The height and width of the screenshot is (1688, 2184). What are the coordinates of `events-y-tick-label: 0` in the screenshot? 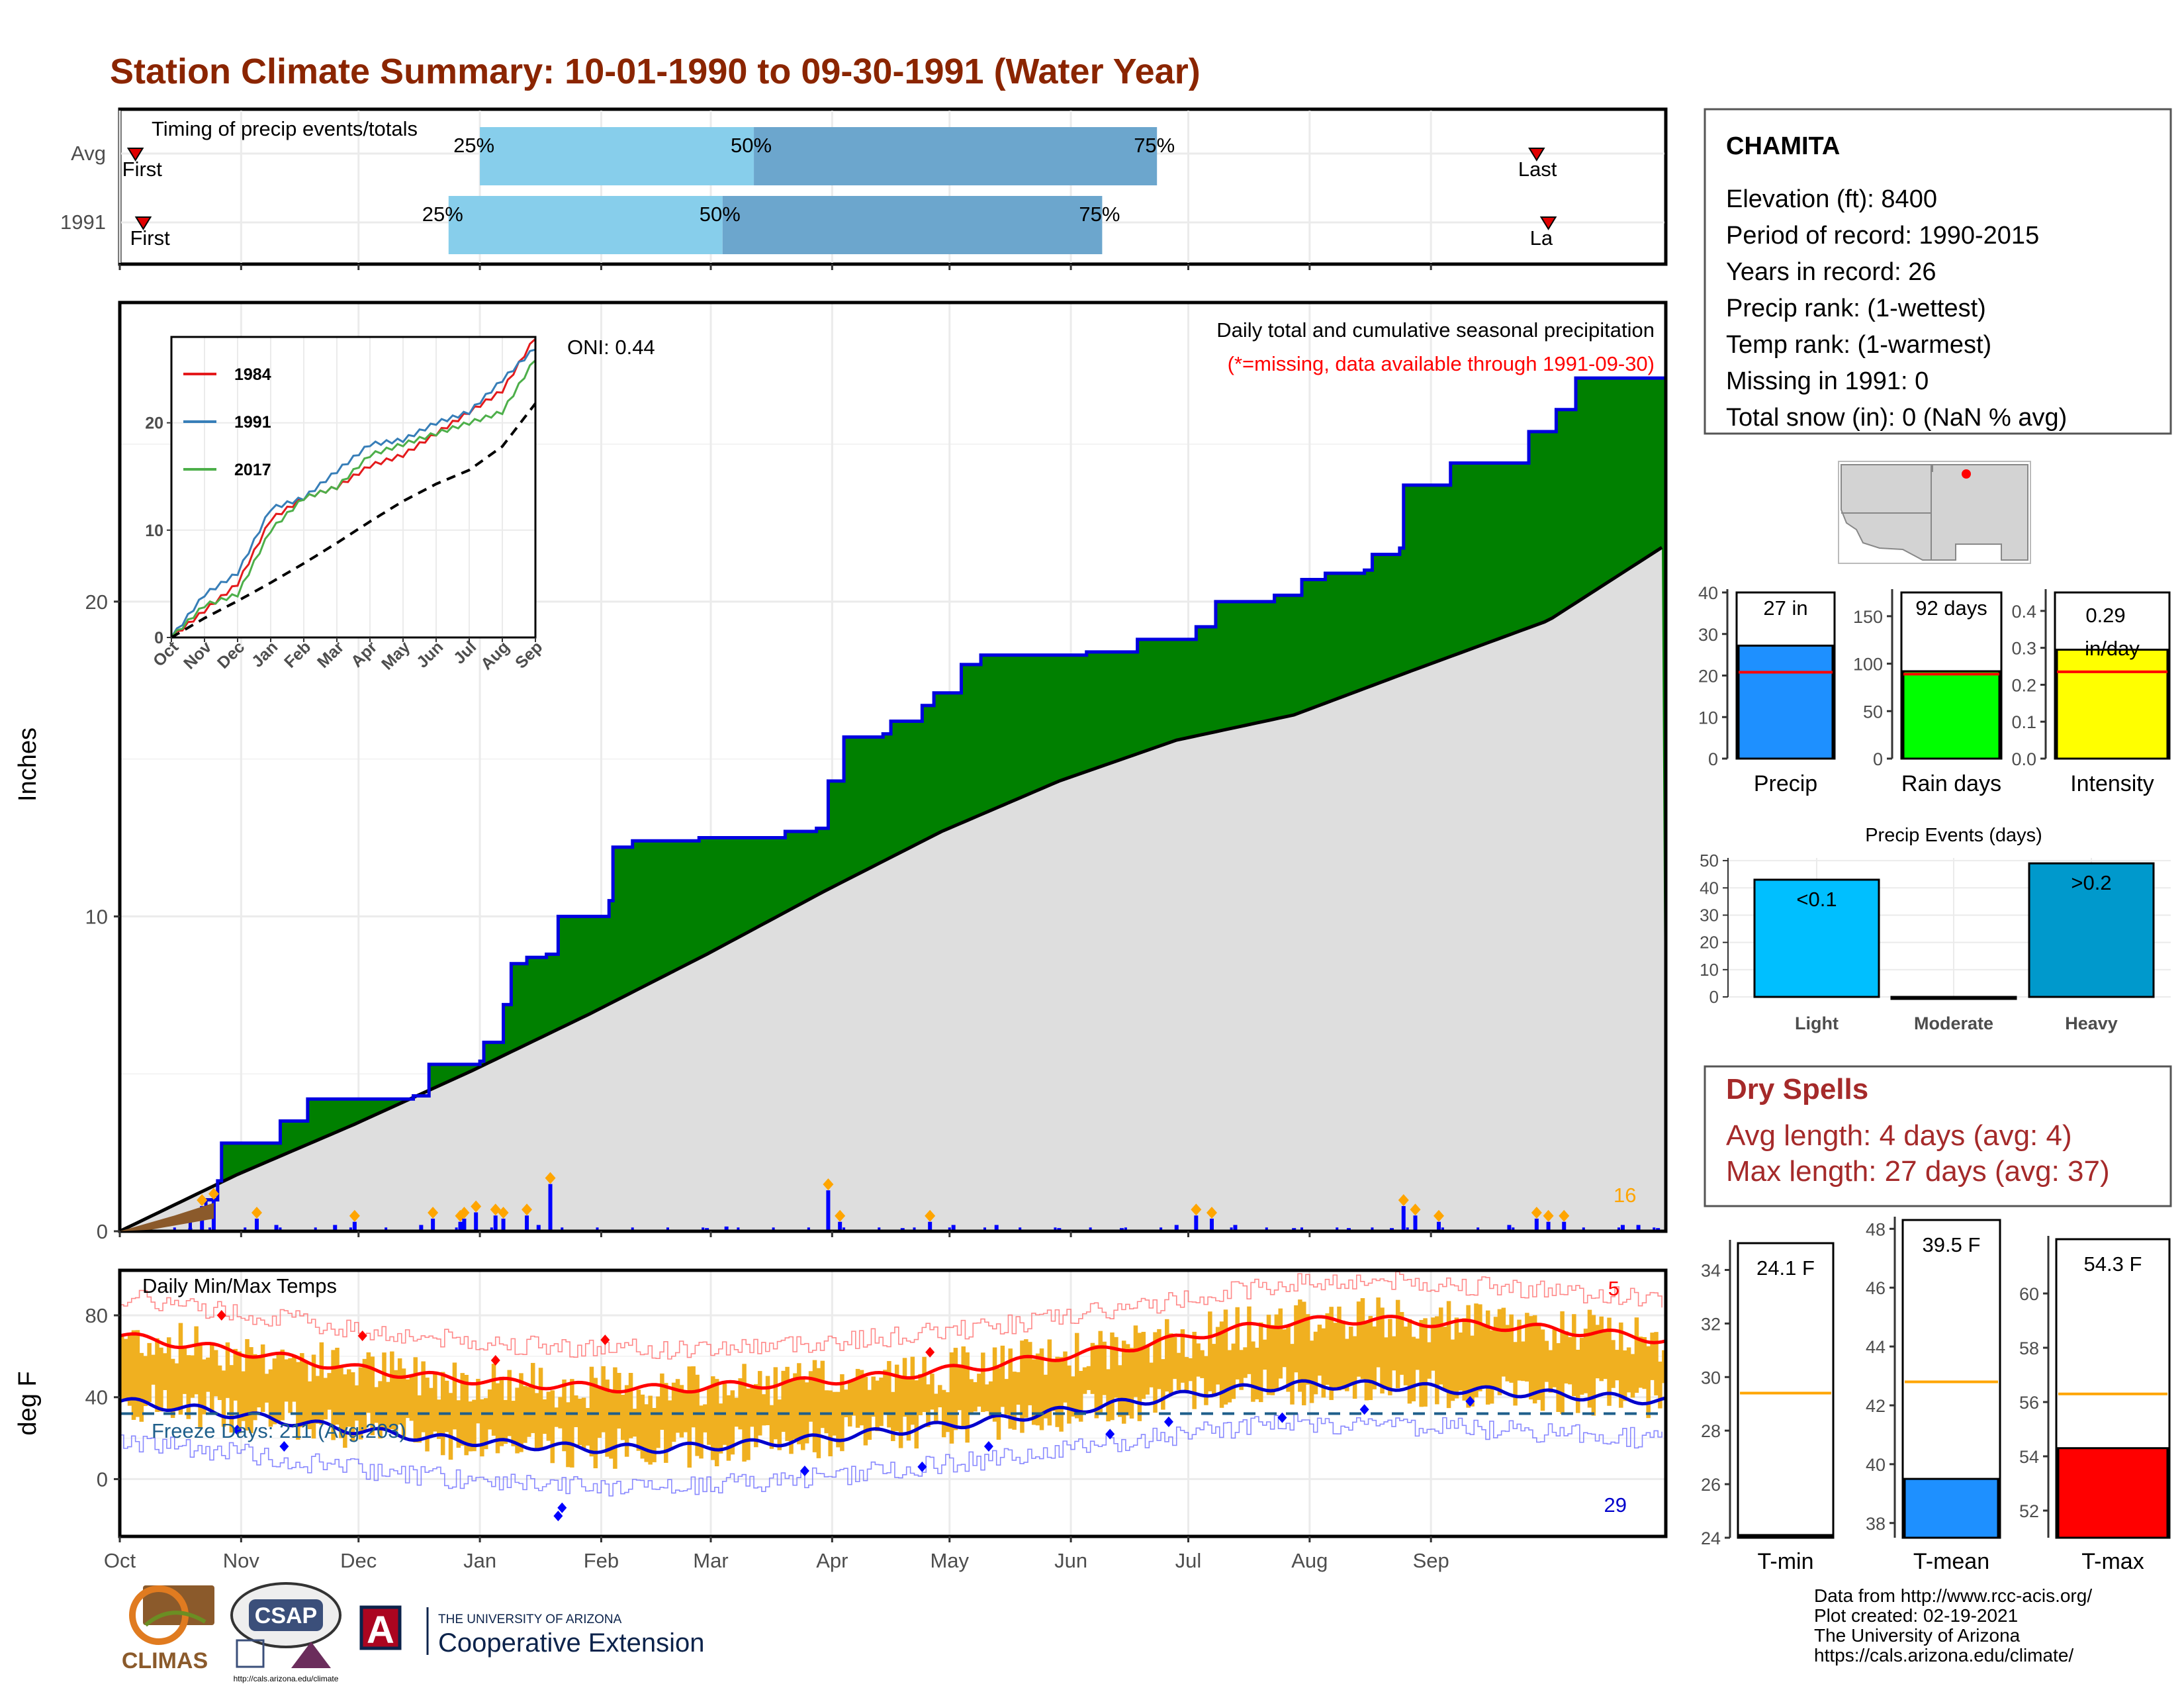 It's located at (1714, 997).